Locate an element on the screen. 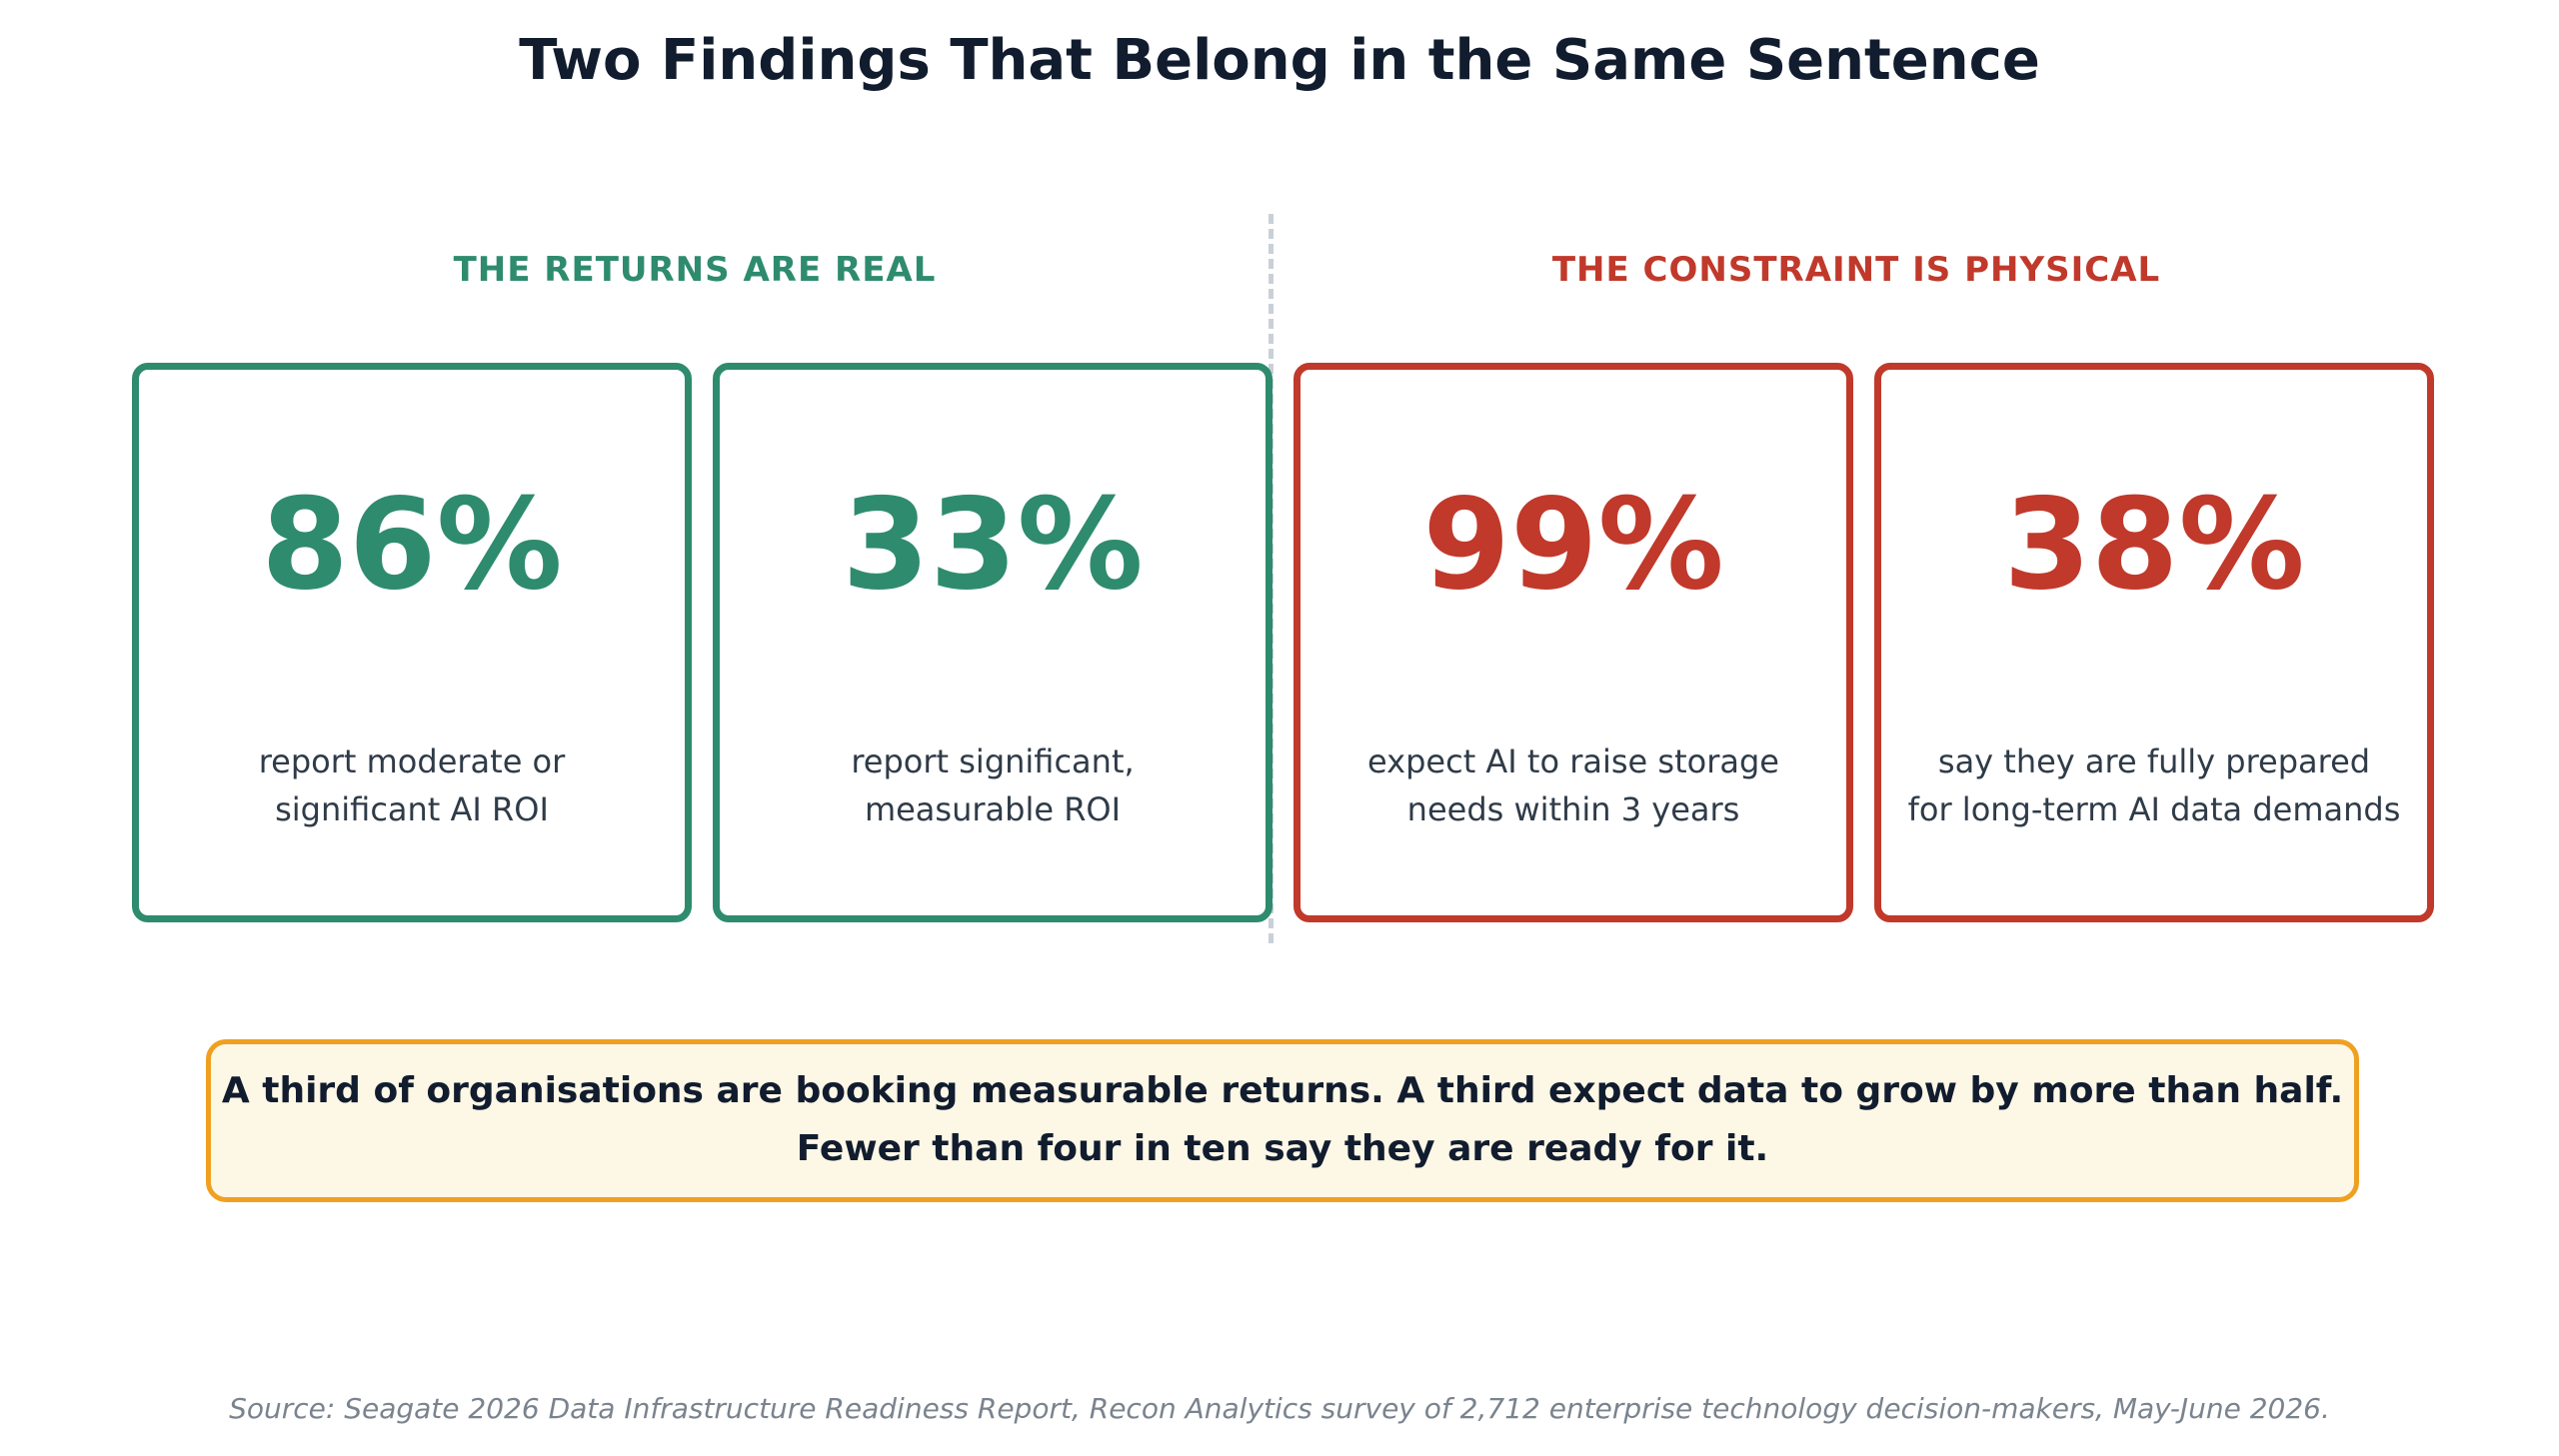 The image size is (2559, 1456). stat-value: 38% is located at coordinates (2154, 544).